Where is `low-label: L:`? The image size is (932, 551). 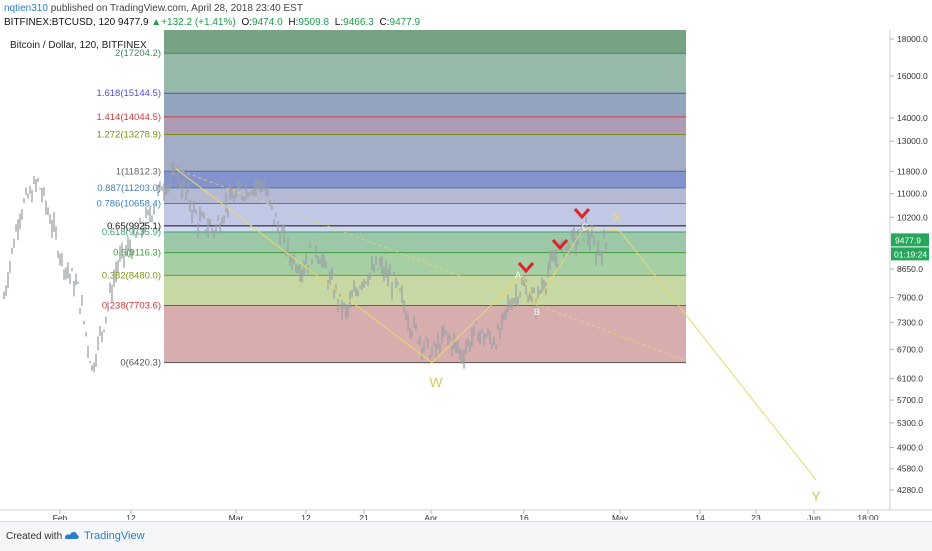 low-label: L: is located at coordinates (339, 22).